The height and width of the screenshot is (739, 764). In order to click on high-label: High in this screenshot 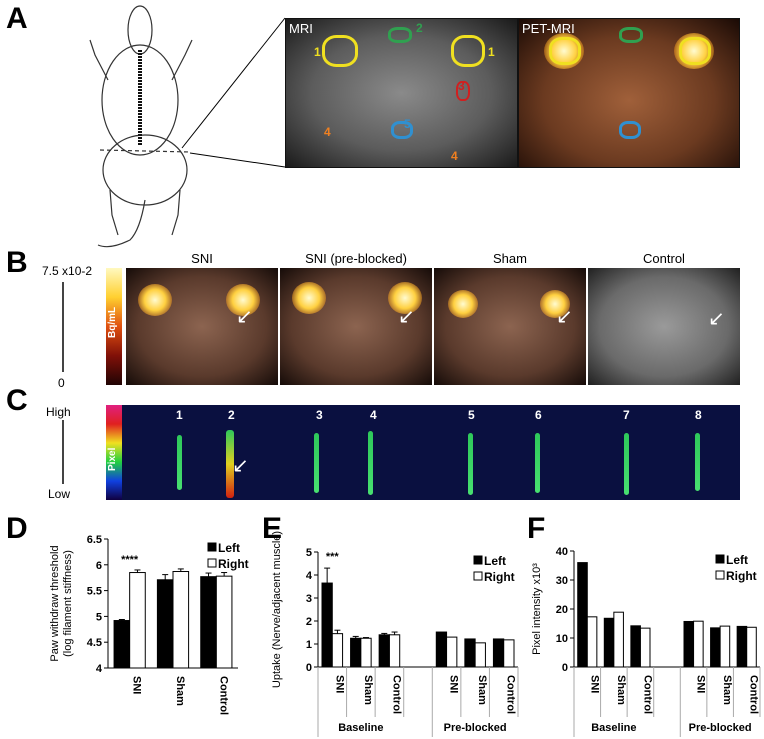, I will do `click(58, 412)`.